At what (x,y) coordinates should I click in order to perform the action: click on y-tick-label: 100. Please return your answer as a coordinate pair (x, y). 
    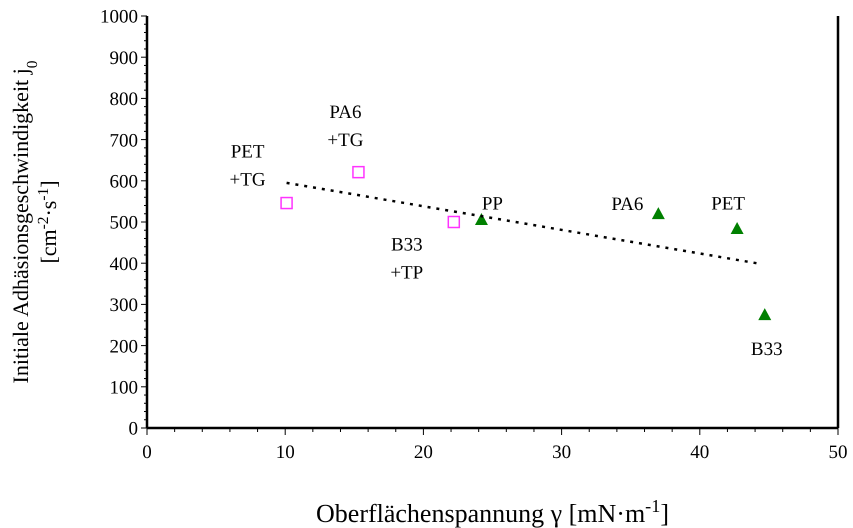
    Looking at the image, I should click on (124, 387).